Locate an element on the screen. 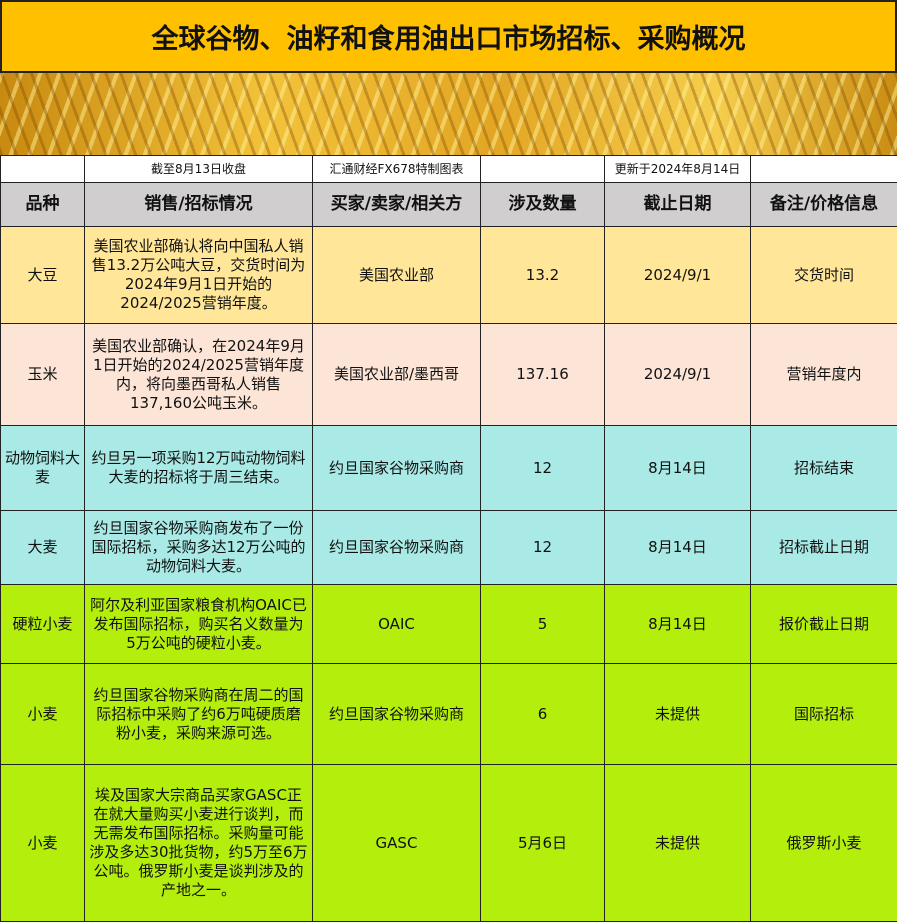 Image resolution: width=897 pixels, height=922 pixels. cell-variety: 硬粒小麦 is located at coordinates (42, 624).